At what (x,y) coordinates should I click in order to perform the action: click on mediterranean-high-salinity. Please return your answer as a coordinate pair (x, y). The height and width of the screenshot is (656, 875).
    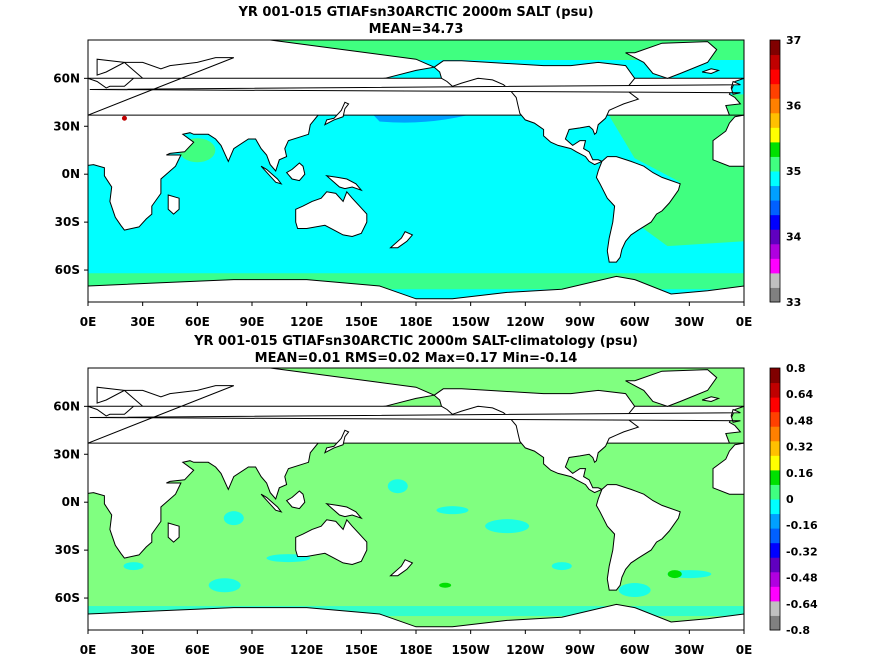
    Looking at the image, I should click on (124, 118).